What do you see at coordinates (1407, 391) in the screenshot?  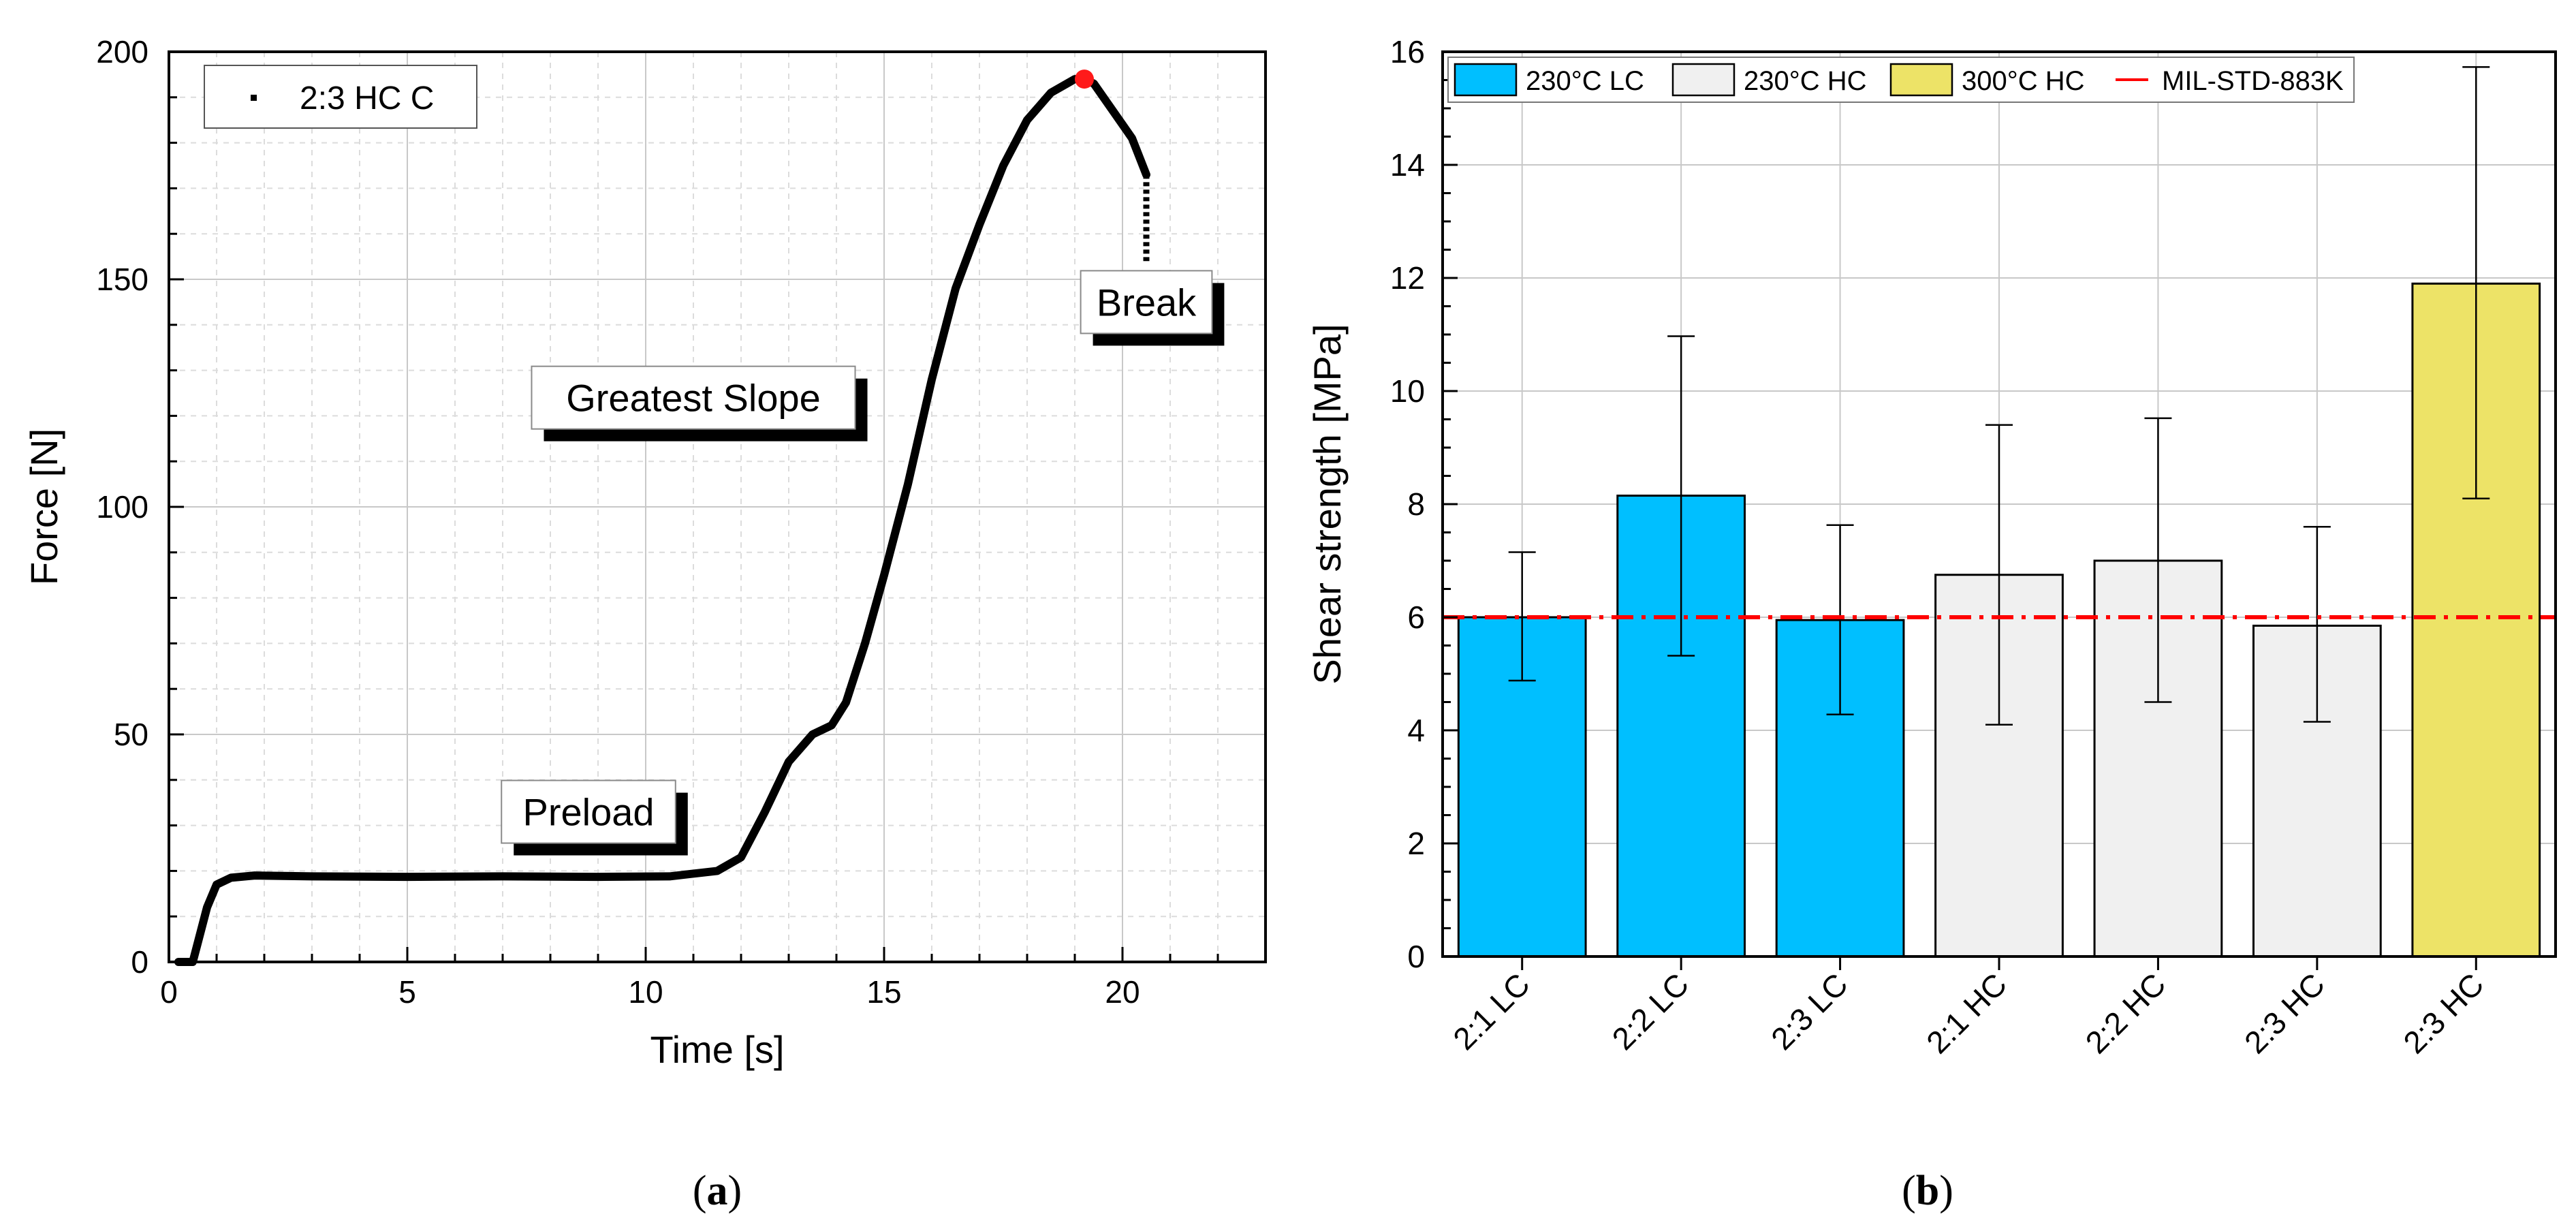 I see `y-tick-label: 10` at bounding box center [1407, 391].